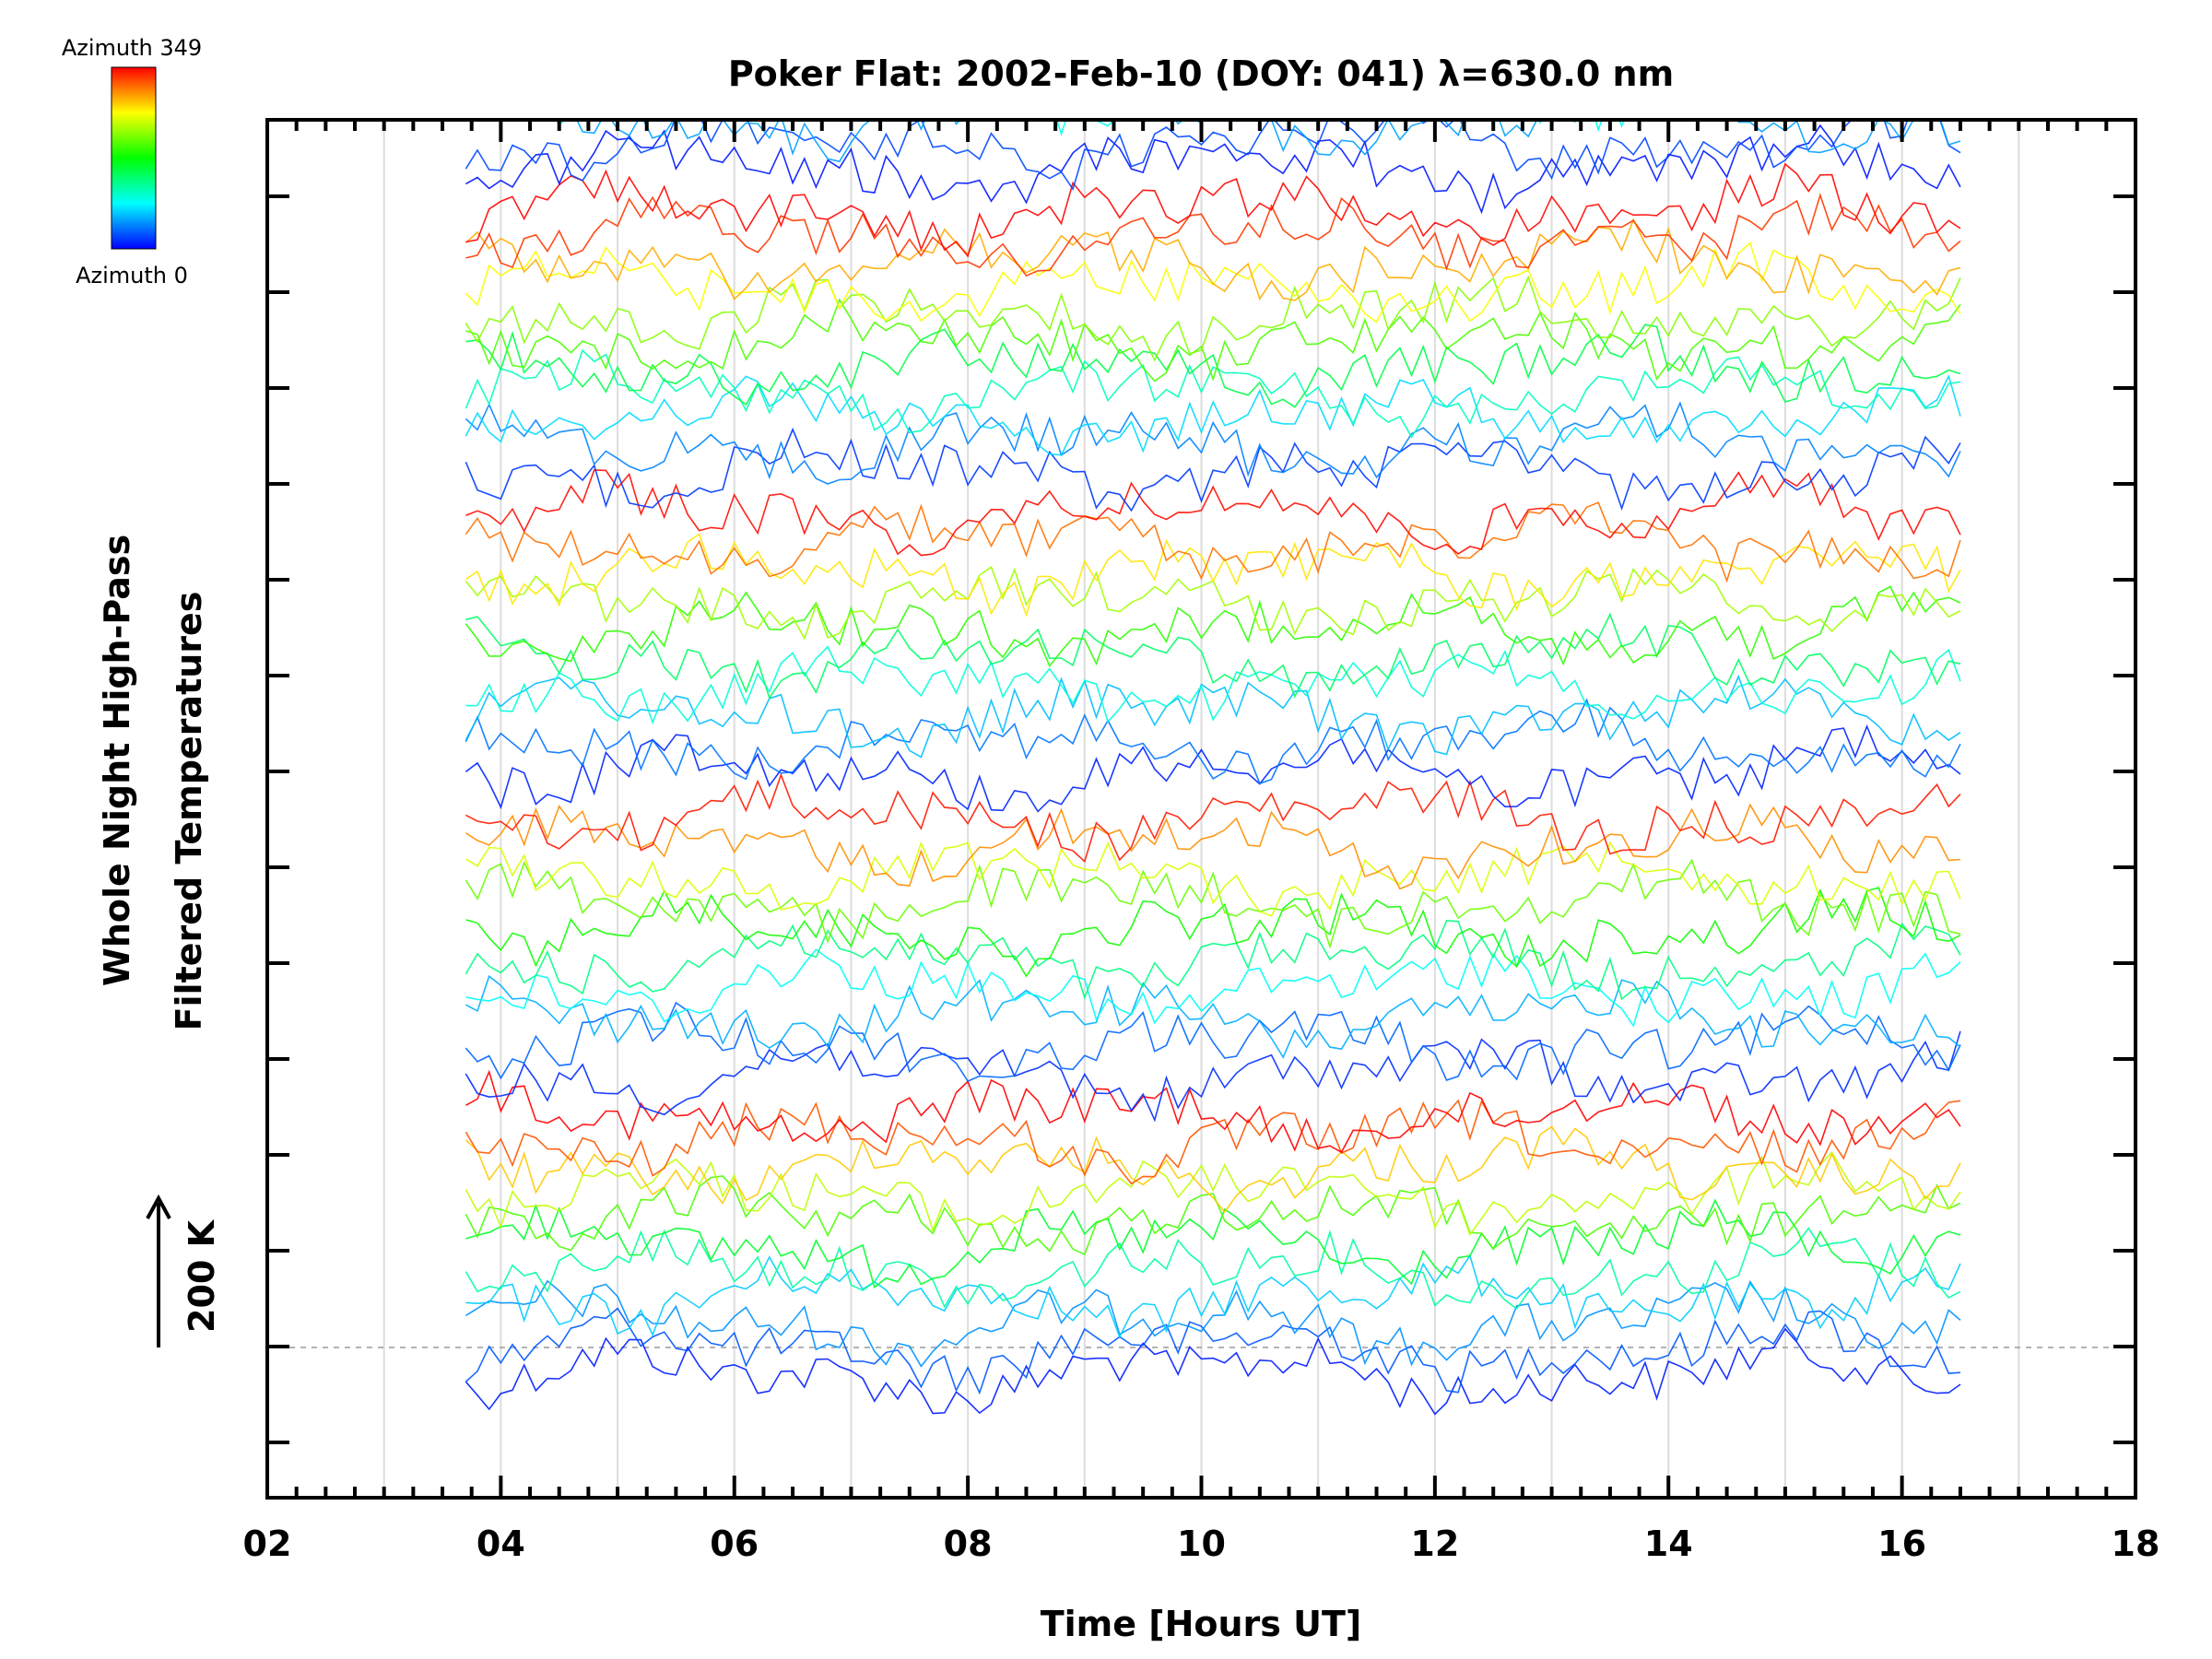 Image resolution: width=2212 pixels, height=1659 pixels. I want to click on x-tick-label: 18, so click(2136, 1544).